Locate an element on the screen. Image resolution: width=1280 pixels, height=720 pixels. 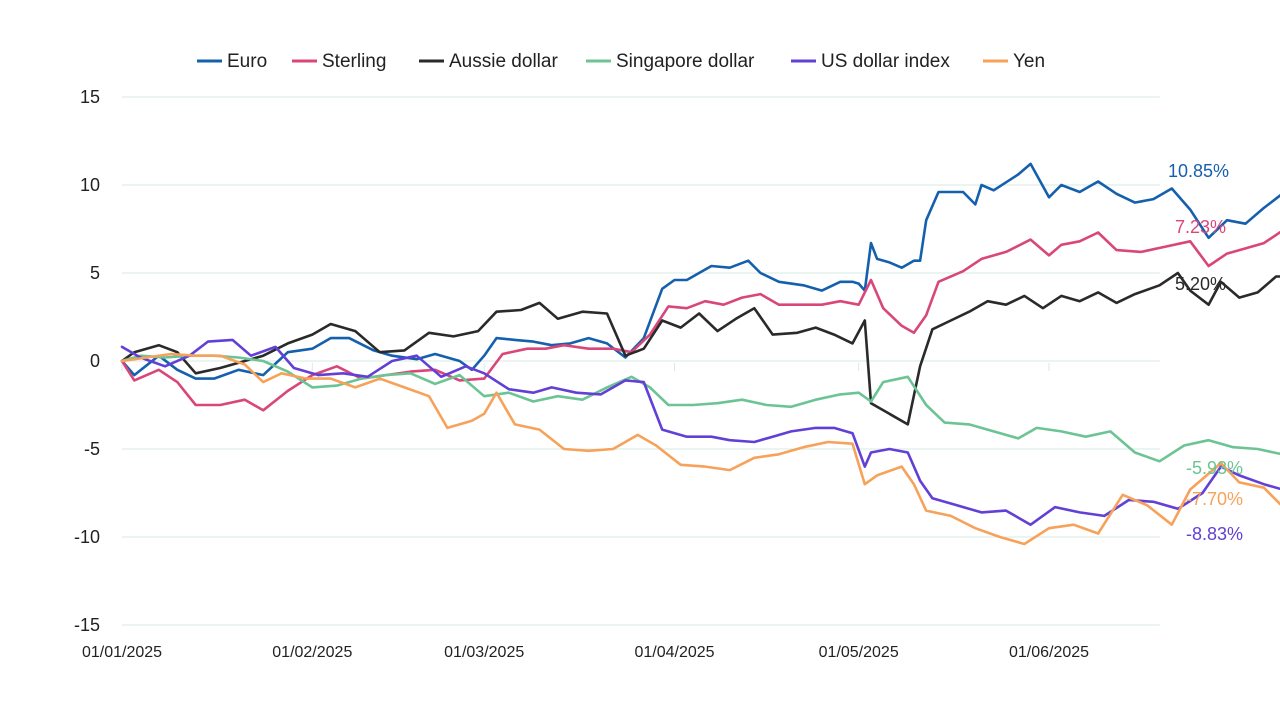
y-tick-label: -10 is located at coordinates (87, 537).